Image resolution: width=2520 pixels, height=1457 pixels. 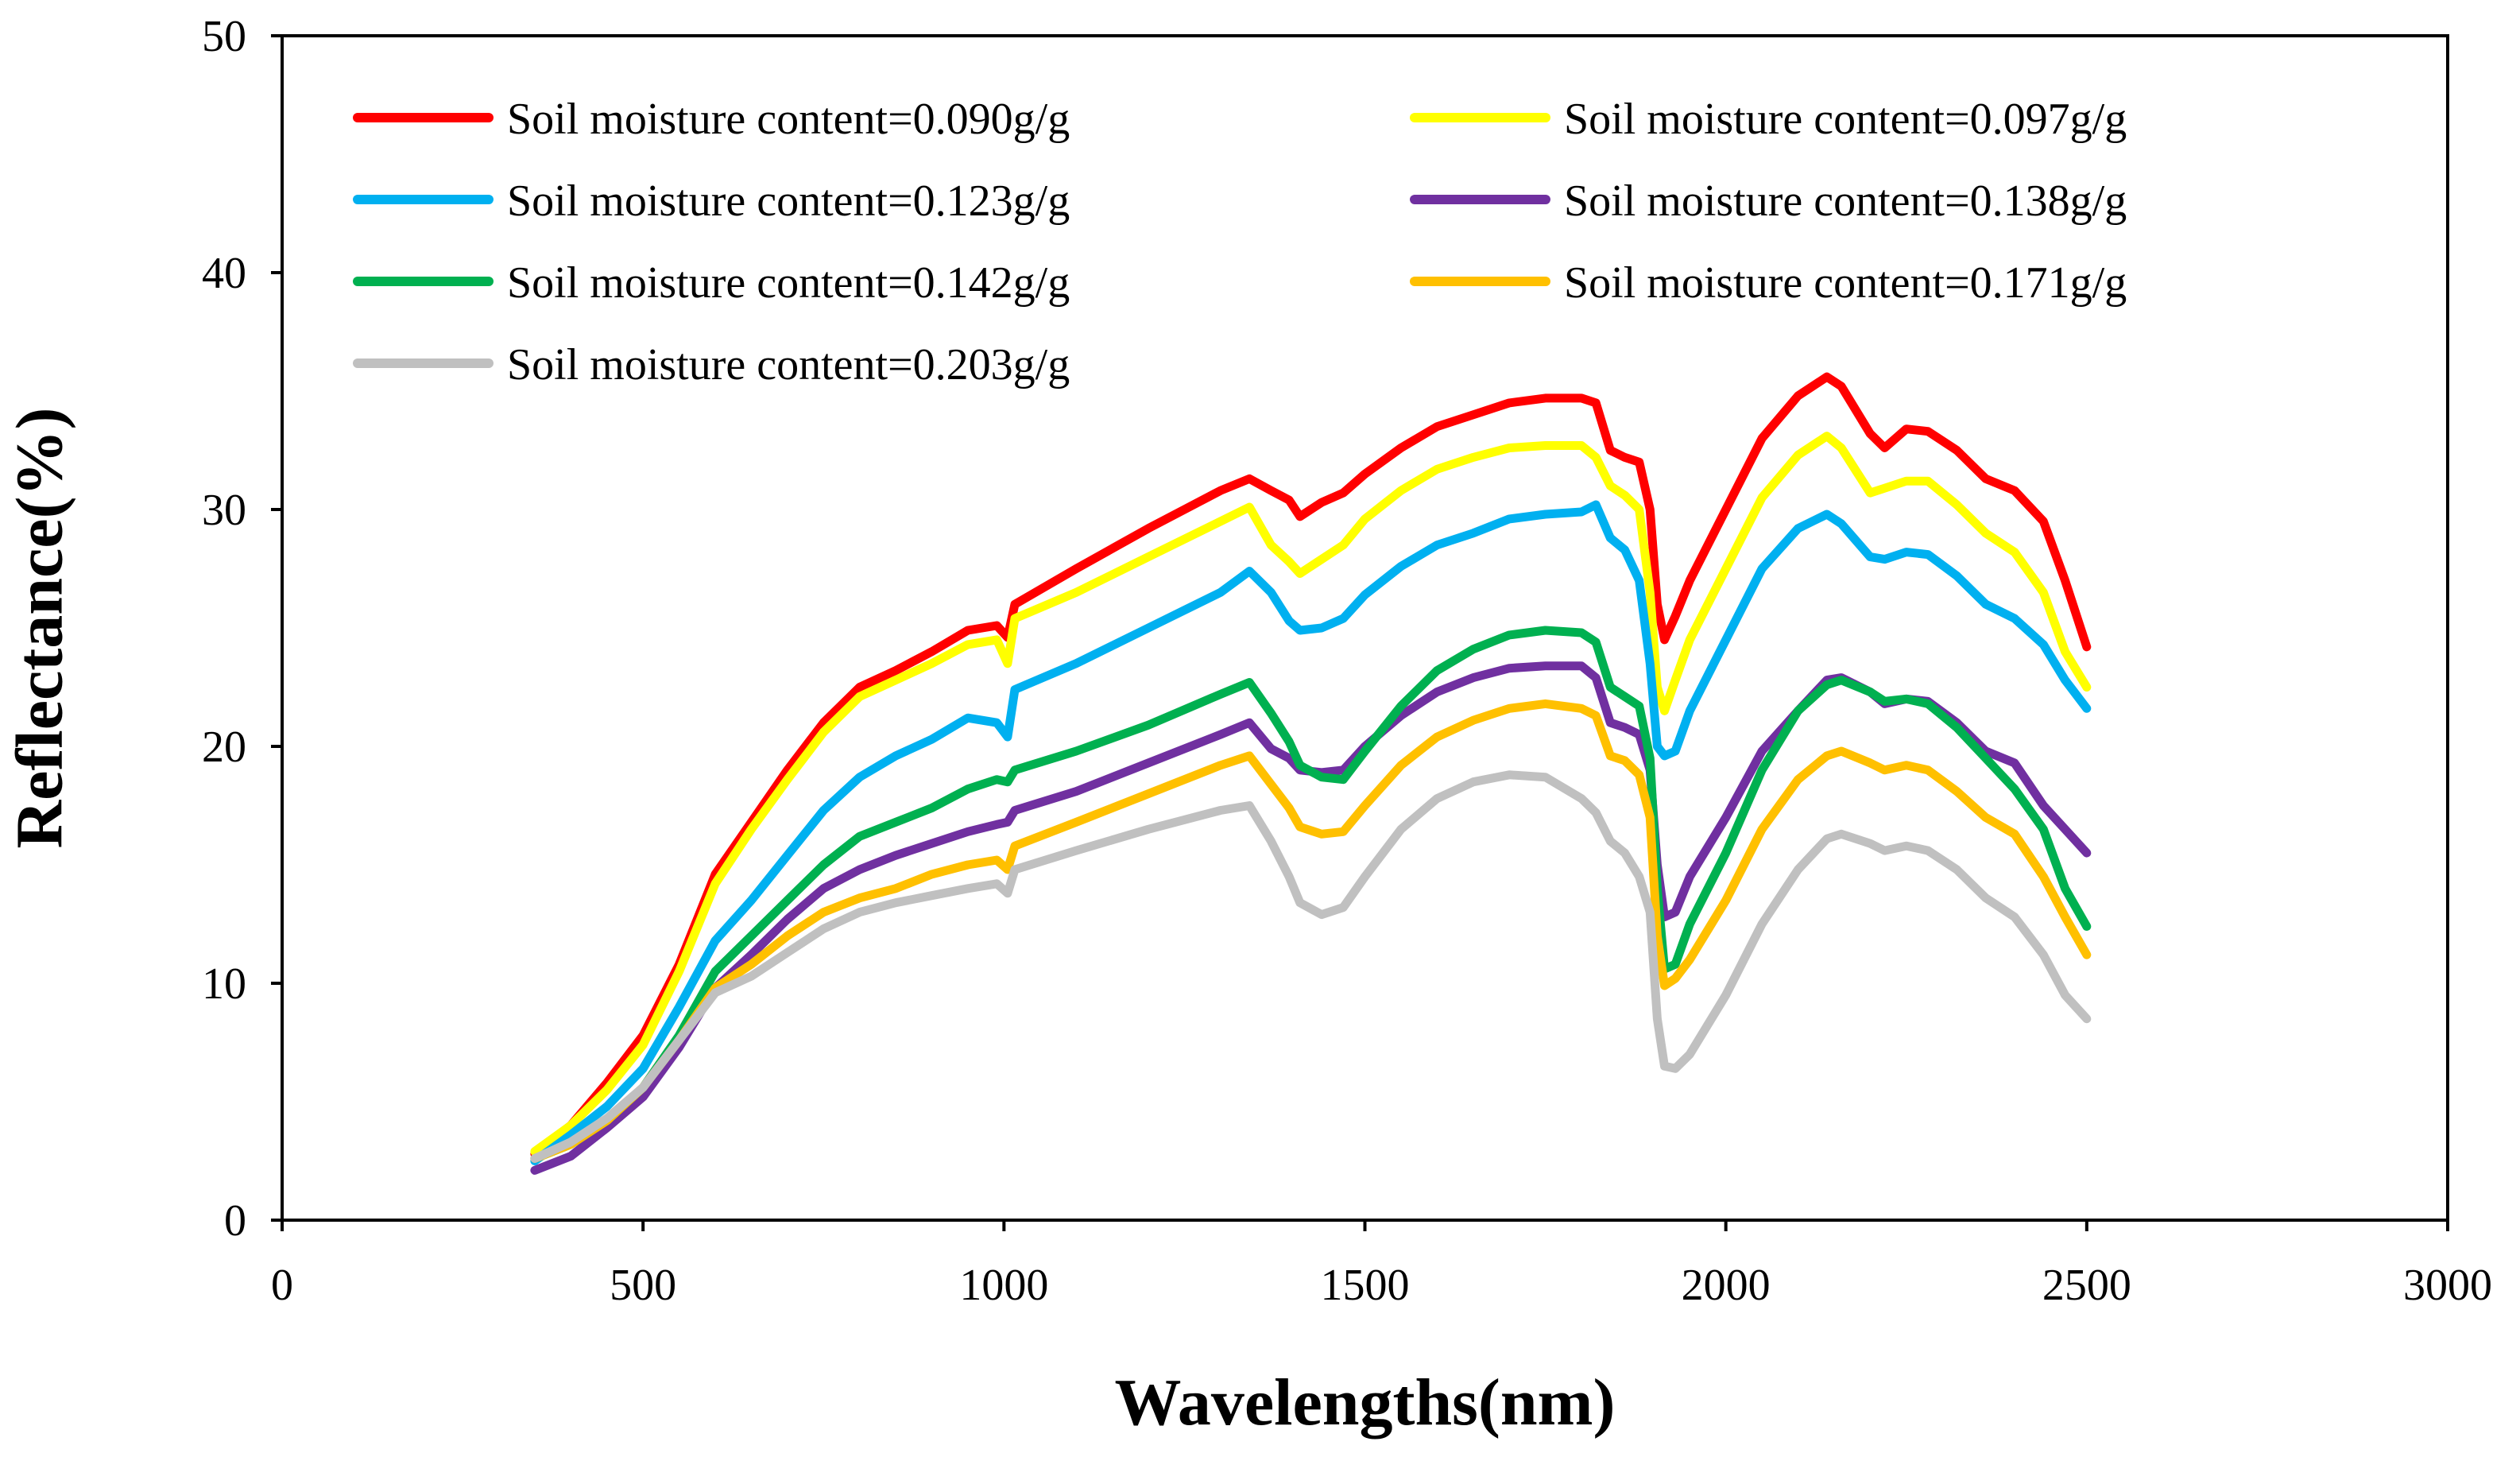 I want to click on legend-label-1: Soil moisture content=0.090g/g, so click(x=788, y=119).